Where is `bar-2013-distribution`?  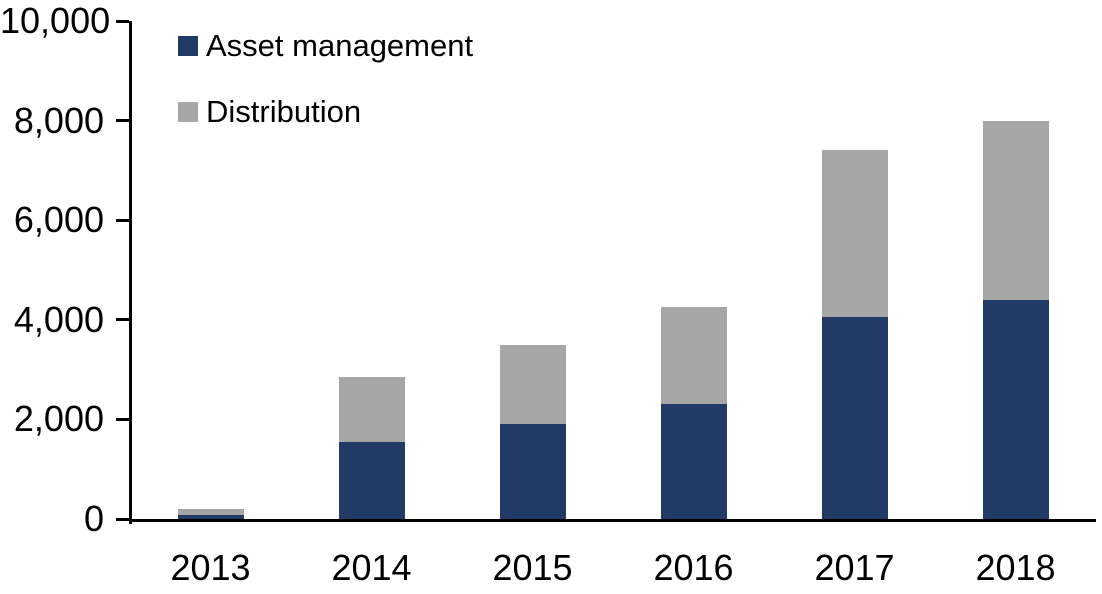
bar-2013-distribution is located at coordinates (210, 512).